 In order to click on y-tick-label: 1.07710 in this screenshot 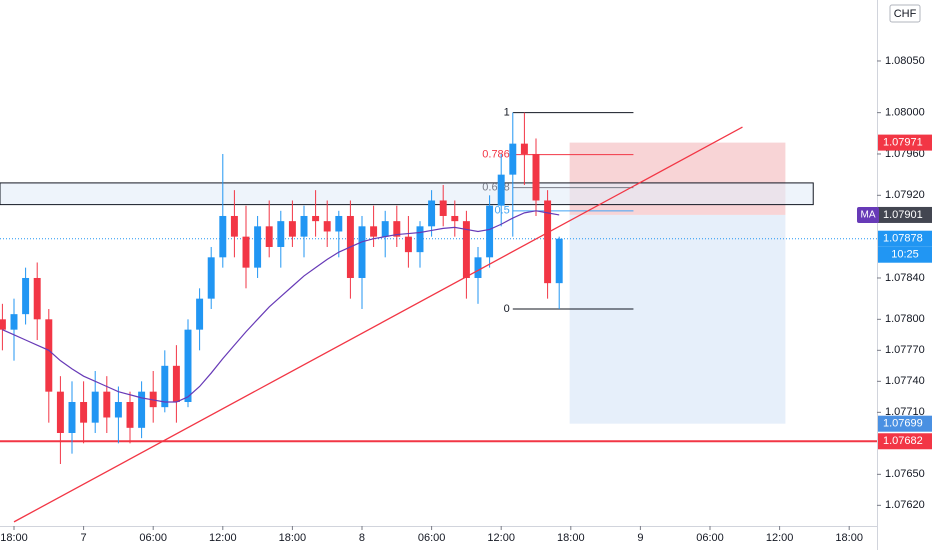, I will do `click(905, 412)`.